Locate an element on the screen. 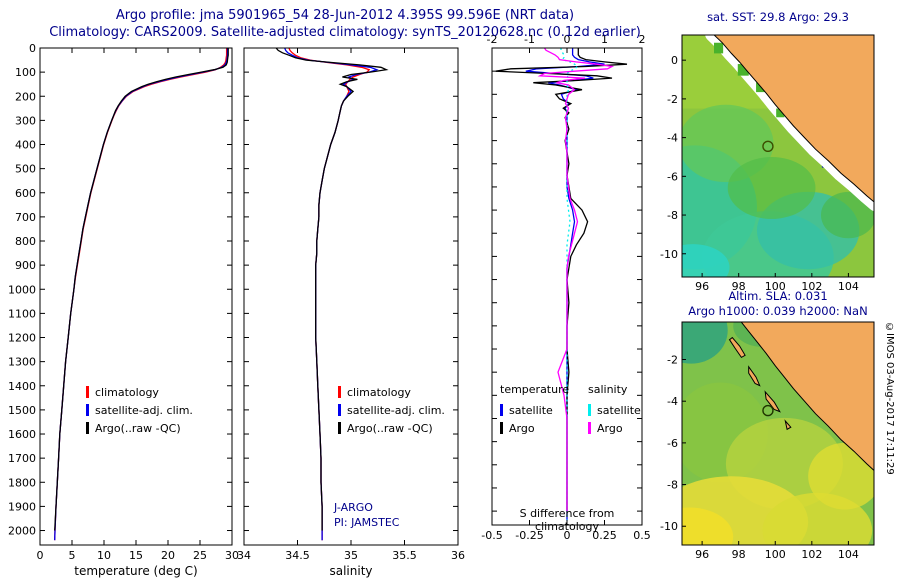 Image resolution: width=900 pixels, height=580 pixels. y-tick-label: 1700 is located at coordinates (22, 458).